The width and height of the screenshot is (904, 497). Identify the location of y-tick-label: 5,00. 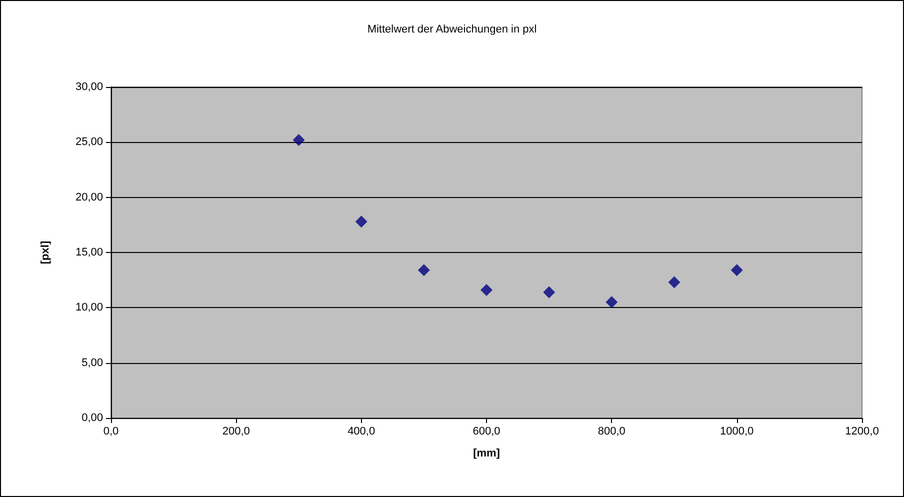
(92, 362).